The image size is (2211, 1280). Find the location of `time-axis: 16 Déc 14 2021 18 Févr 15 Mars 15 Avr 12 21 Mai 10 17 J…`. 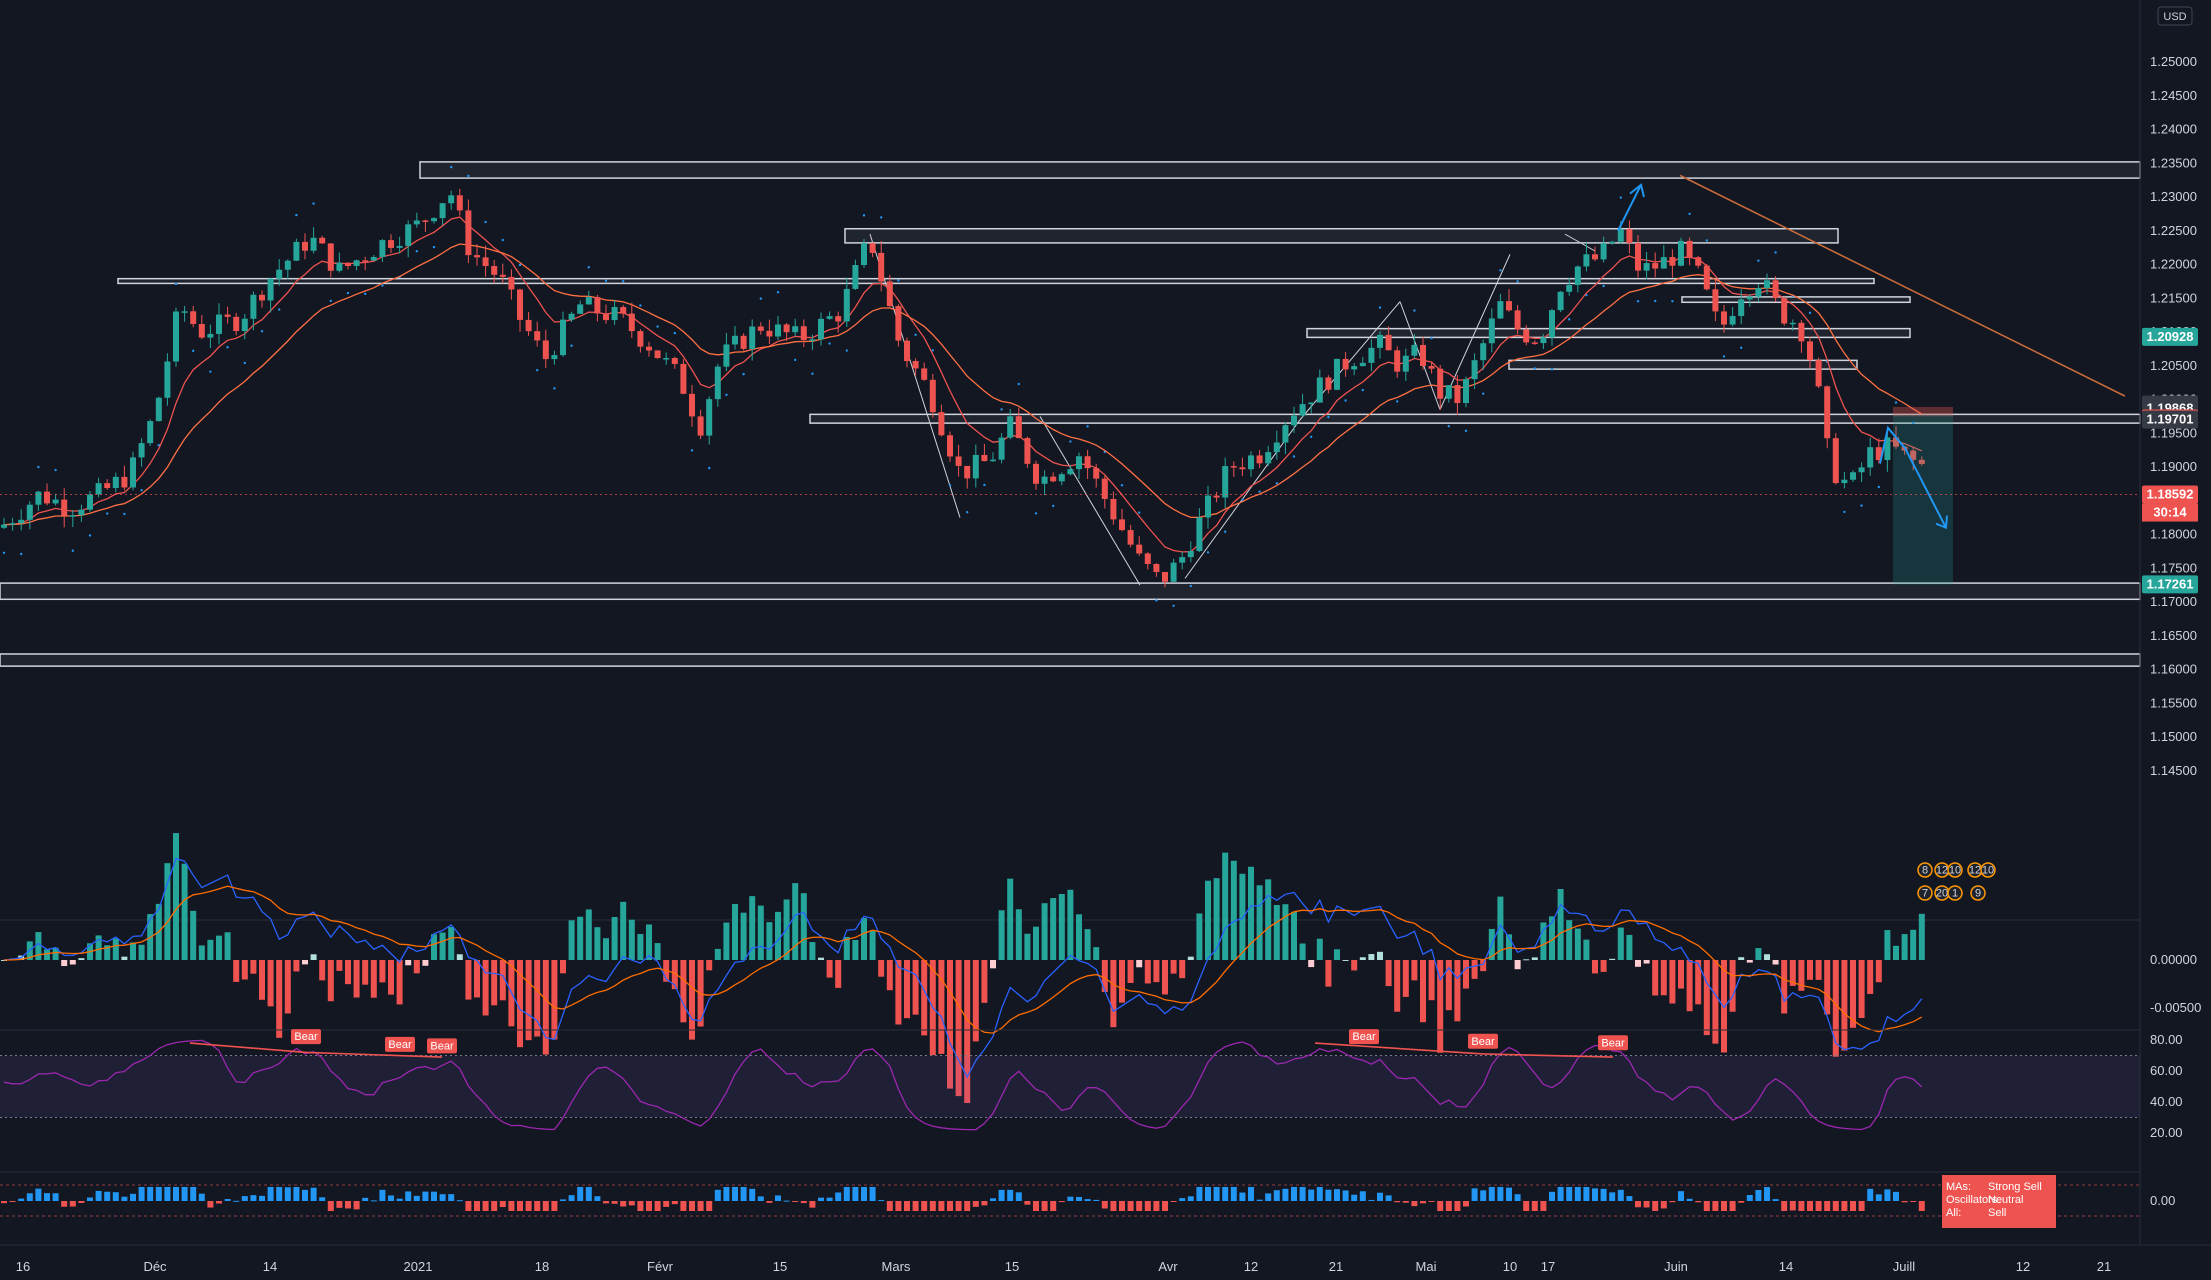

time-axis: 16 Déc 14 2021 18 Févr 15 Mars 15 Avr 12 21 Mai 10 17 J… is located at coordinates (1105, 1259).